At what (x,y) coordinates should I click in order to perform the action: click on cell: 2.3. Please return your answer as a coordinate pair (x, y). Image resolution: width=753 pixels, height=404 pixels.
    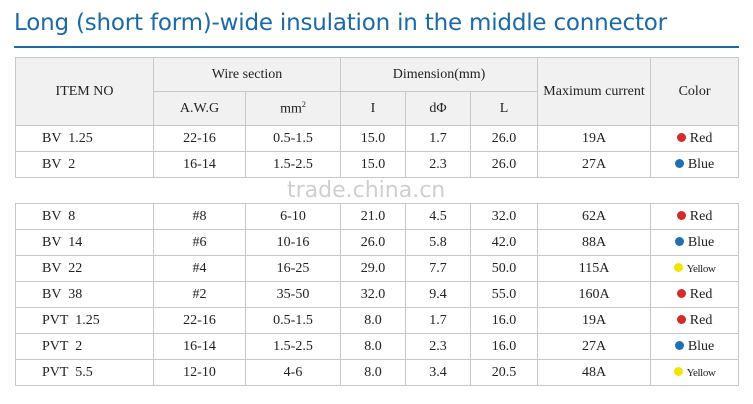
    Looking at the image, I should click on (438, 346).